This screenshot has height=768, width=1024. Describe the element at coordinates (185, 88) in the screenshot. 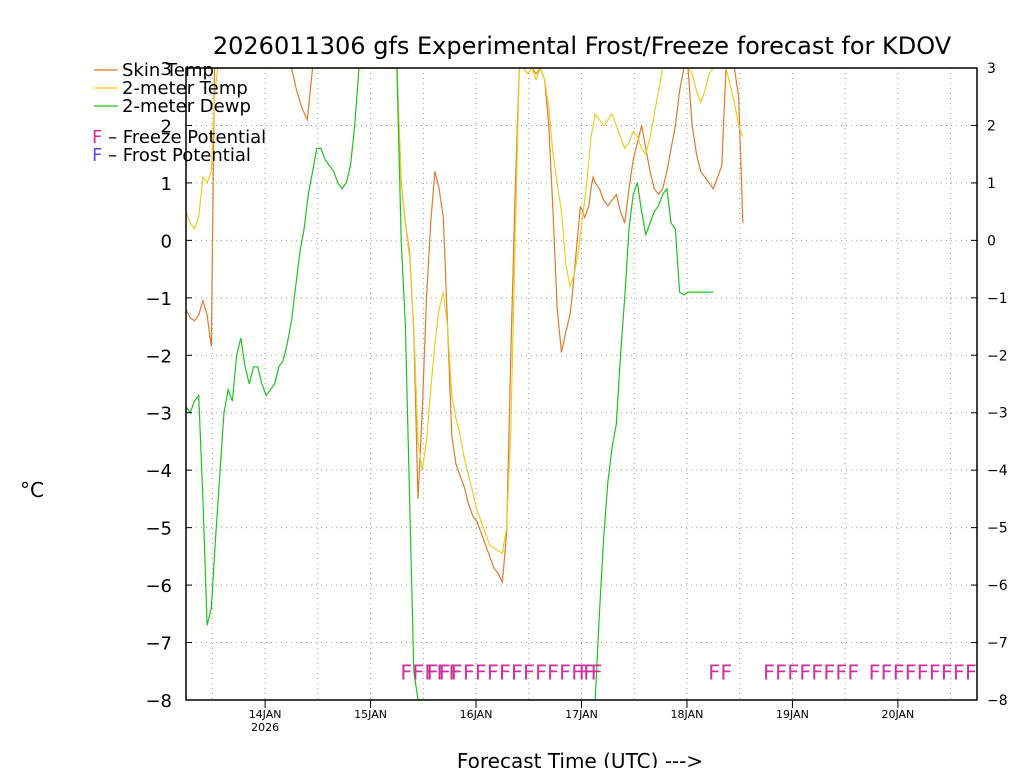

I see `legend-label: 2-meter Temp` at that location.